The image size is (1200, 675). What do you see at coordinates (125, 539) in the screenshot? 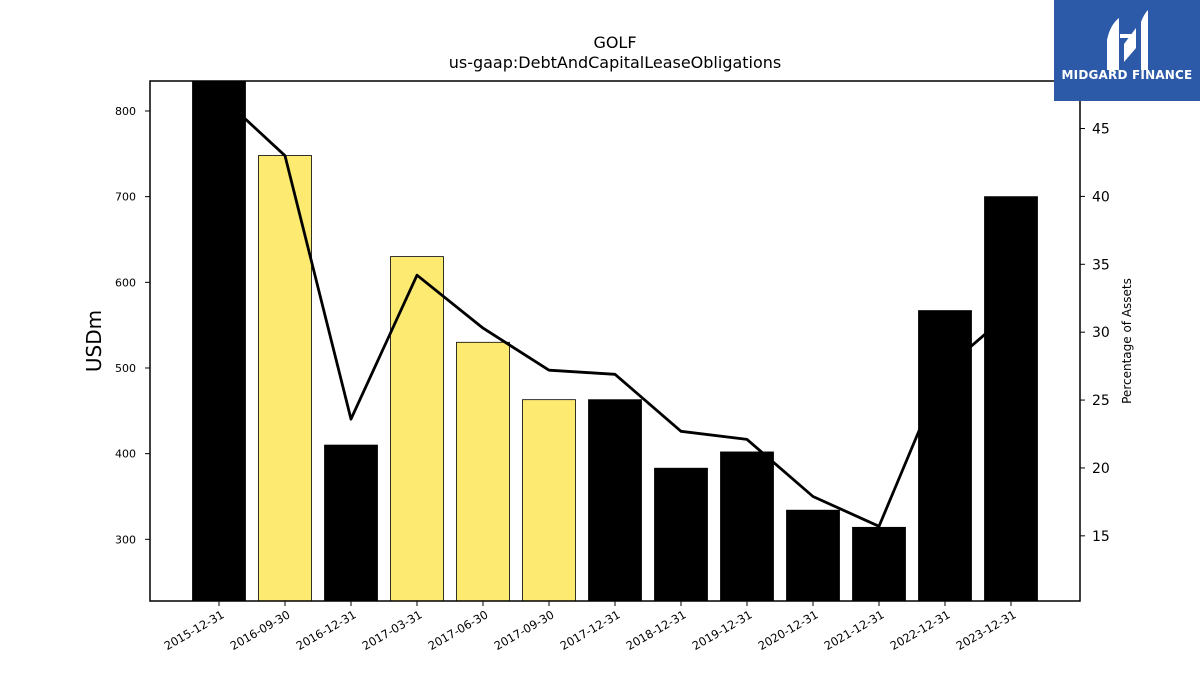
I see `y-tick-label-300: 300` at bounding box center [125, 539].